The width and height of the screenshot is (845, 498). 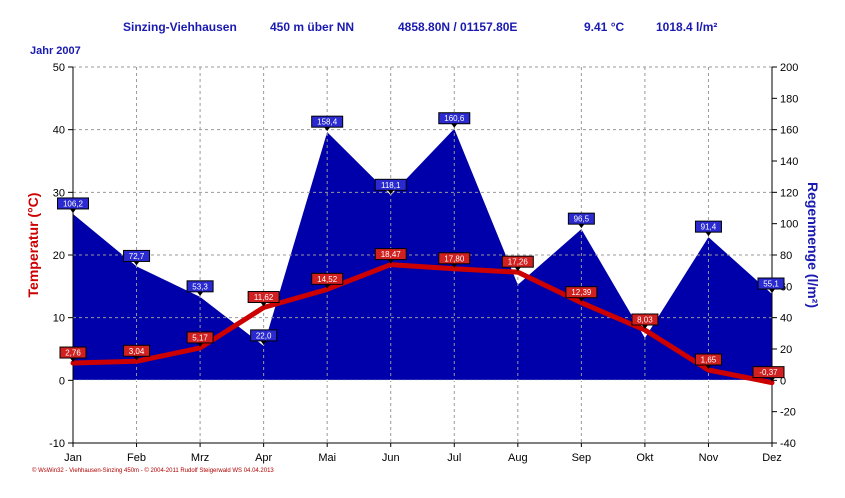 I want to click on temperature-data-label: 12,39, so click(x=581, y=292).